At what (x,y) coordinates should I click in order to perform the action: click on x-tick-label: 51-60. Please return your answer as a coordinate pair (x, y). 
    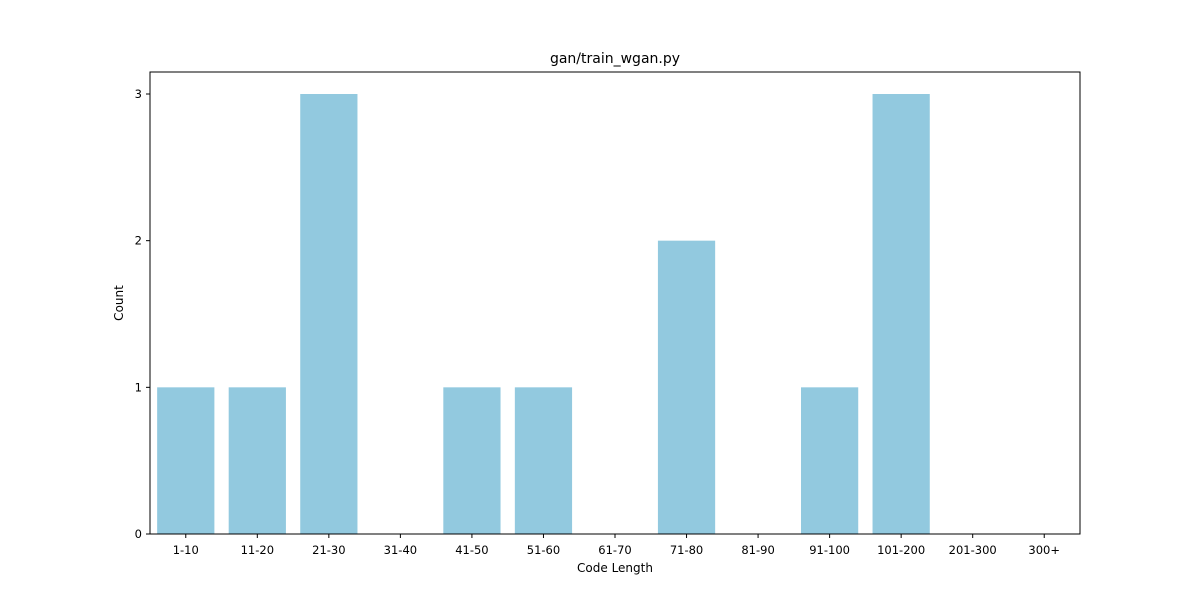
    Looking at the image, I should click on (543, 550).